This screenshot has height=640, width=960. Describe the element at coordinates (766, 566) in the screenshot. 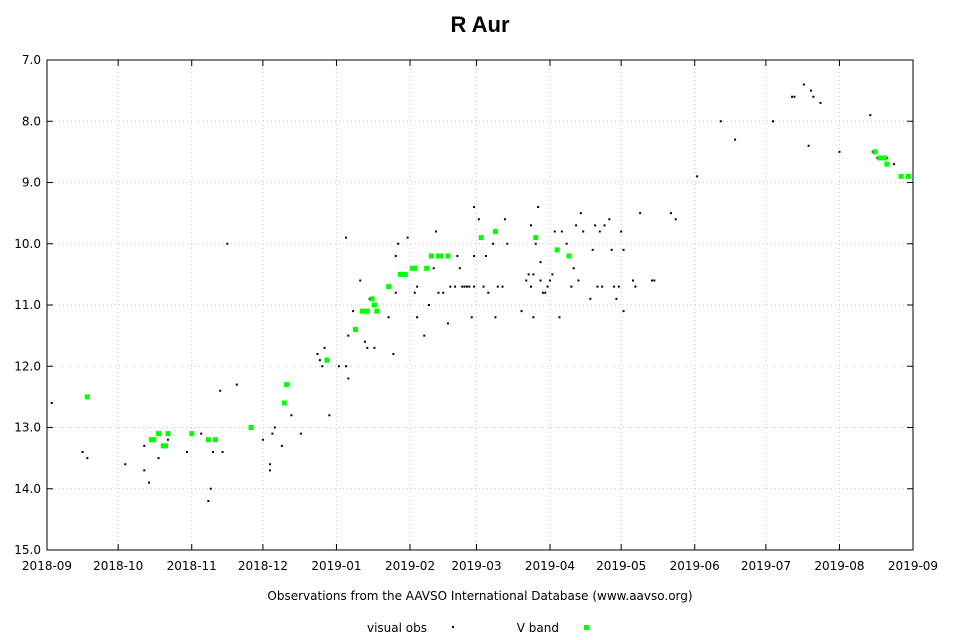

I see `x-tick-label: 2019-07` at that location.